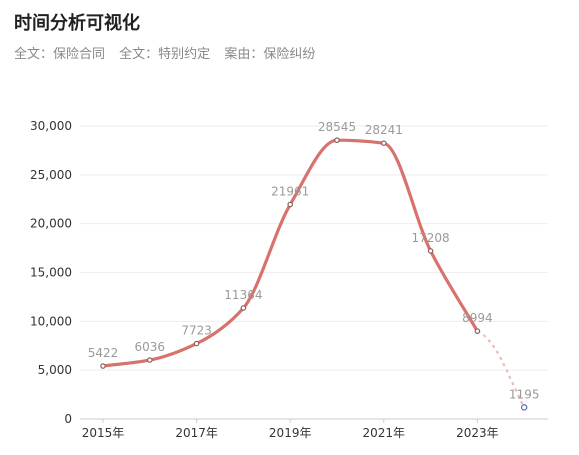 The width and height of the screenshot is (579, 455). I want to click on data-label: 28545, so click(337, 127).